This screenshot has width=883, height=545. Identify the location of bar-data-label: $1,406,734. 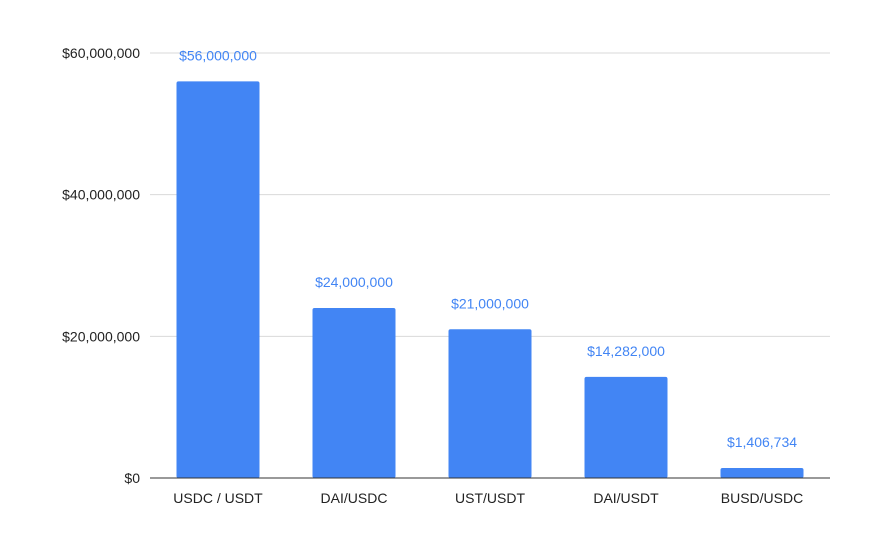
(762, 442).